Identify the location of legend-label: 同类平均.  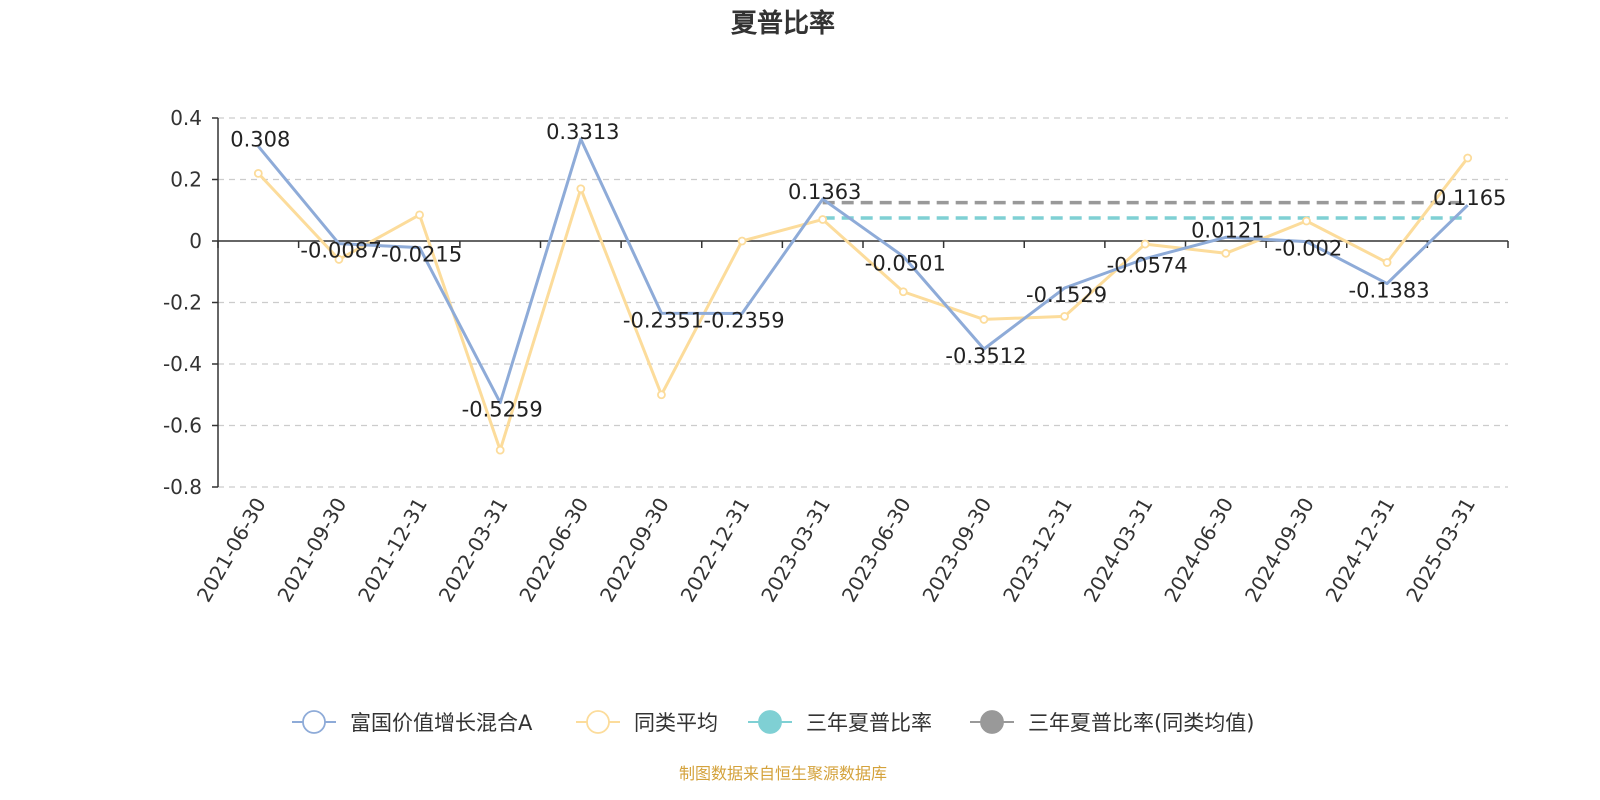
(676, 723).